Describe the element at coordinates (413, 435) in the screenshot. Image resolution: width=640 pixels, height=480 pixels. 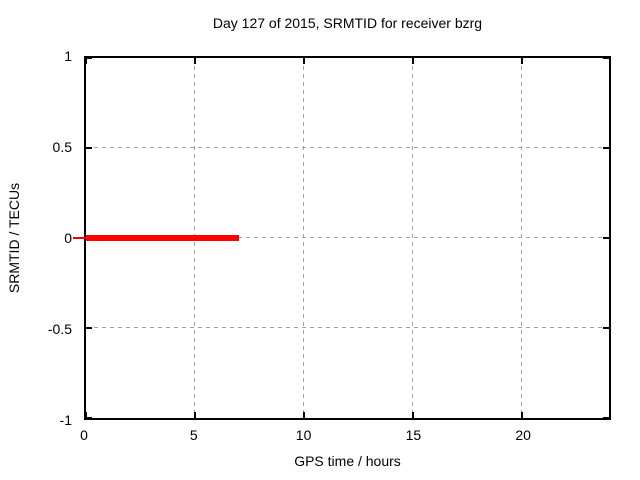
I see `x-tick-label: 15` at that location.